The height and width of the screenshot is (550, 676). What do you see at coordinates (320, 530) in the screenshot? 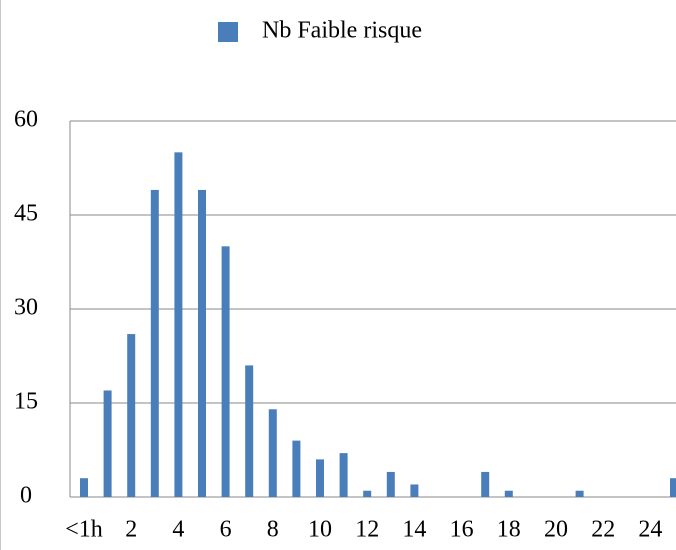
I see `x-tick-label: 10` at bounding box center [320, 530].